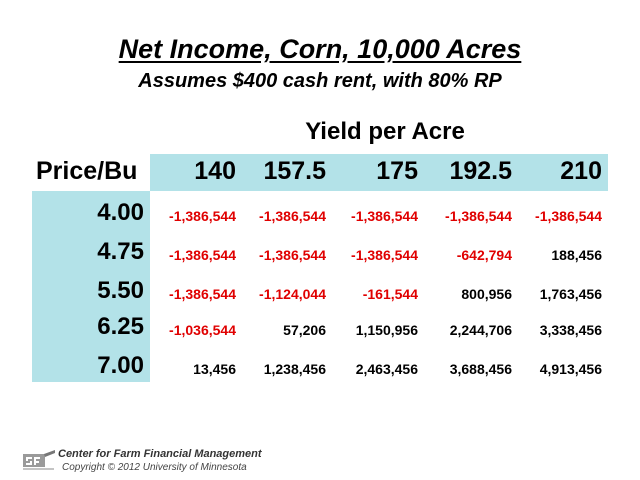 The height and width of the screenshot is (480, 640). I want to click on price-row-label-3: 6.25, so click(120, 326).